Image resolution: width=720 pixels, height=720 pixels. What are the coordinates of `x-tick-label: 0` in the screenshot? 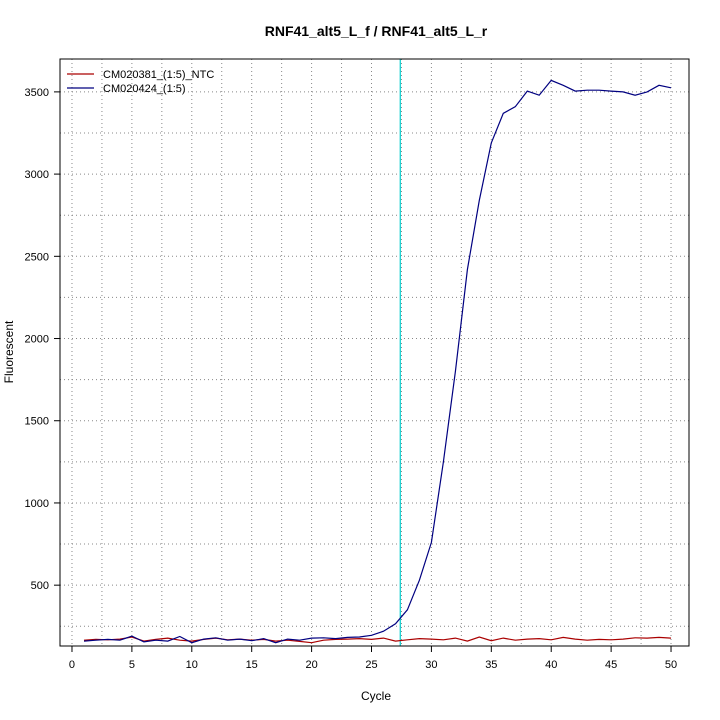 It's located at (72, 665).